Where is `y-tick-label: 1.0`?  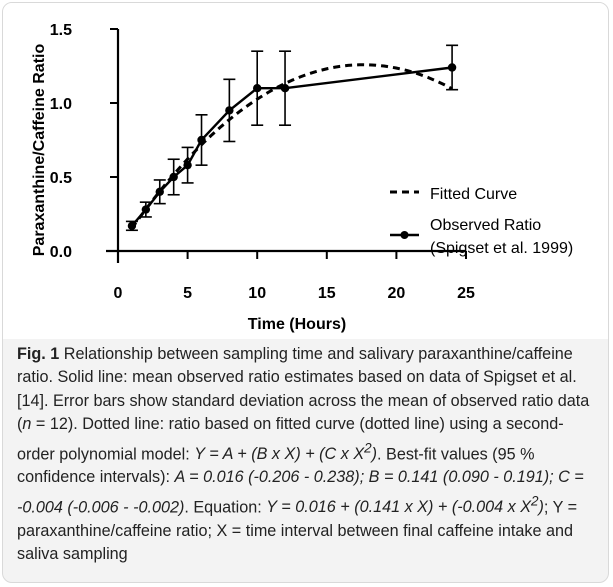
y-tick-label: 1.0 is located at coordinates (61, 104).